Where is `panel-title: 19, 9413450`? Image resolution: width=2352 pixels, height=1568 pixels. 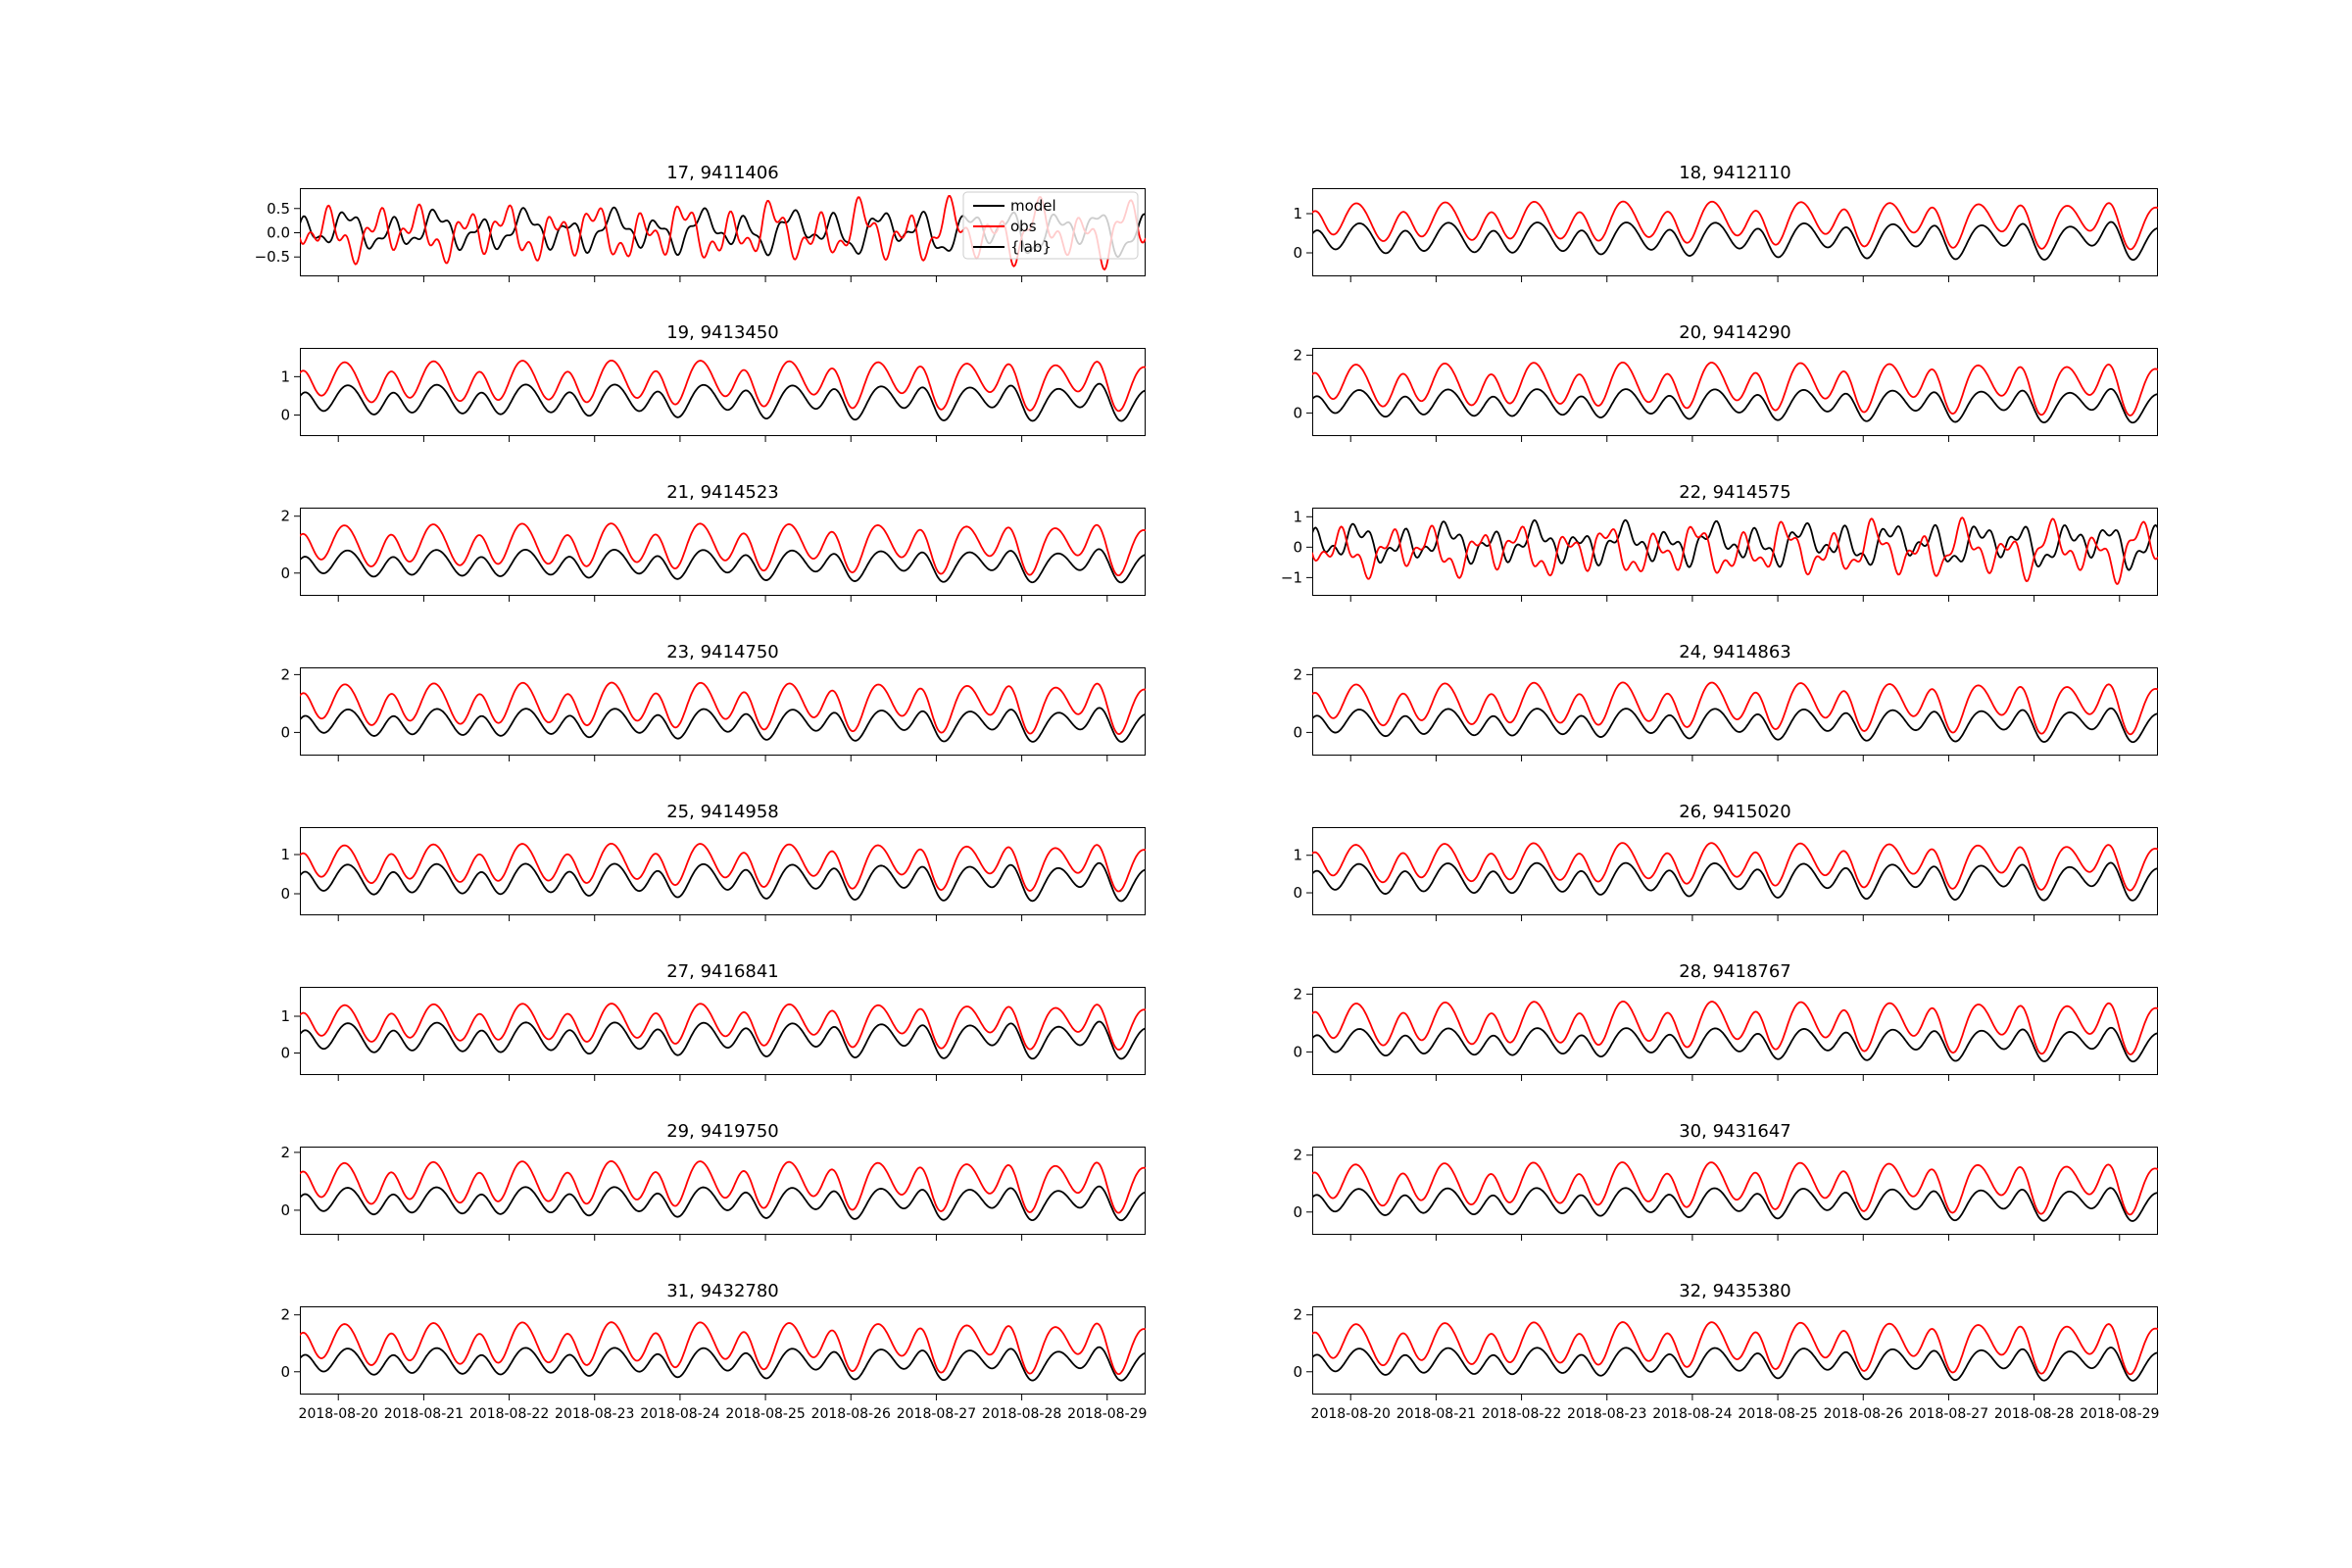 panel-title: 19, 9413450 is located at coordinates (722, 332).